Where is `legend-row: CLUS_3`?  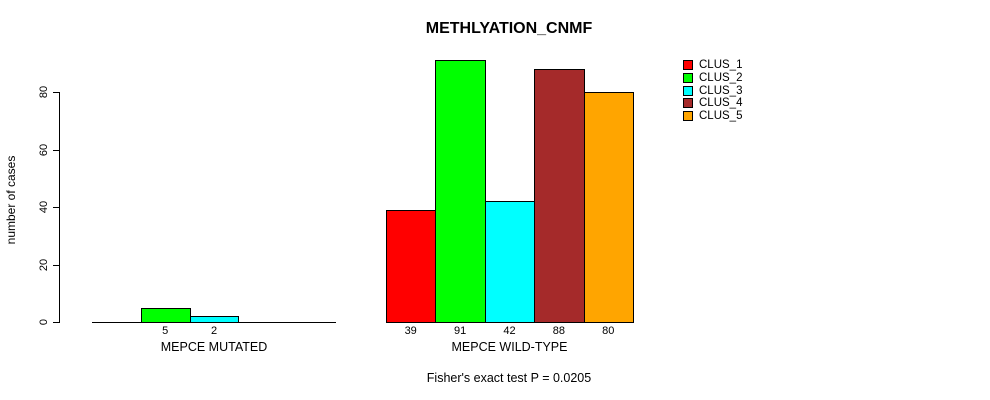 legend-row: CLUS_3 is located at coordinates (712, 90).